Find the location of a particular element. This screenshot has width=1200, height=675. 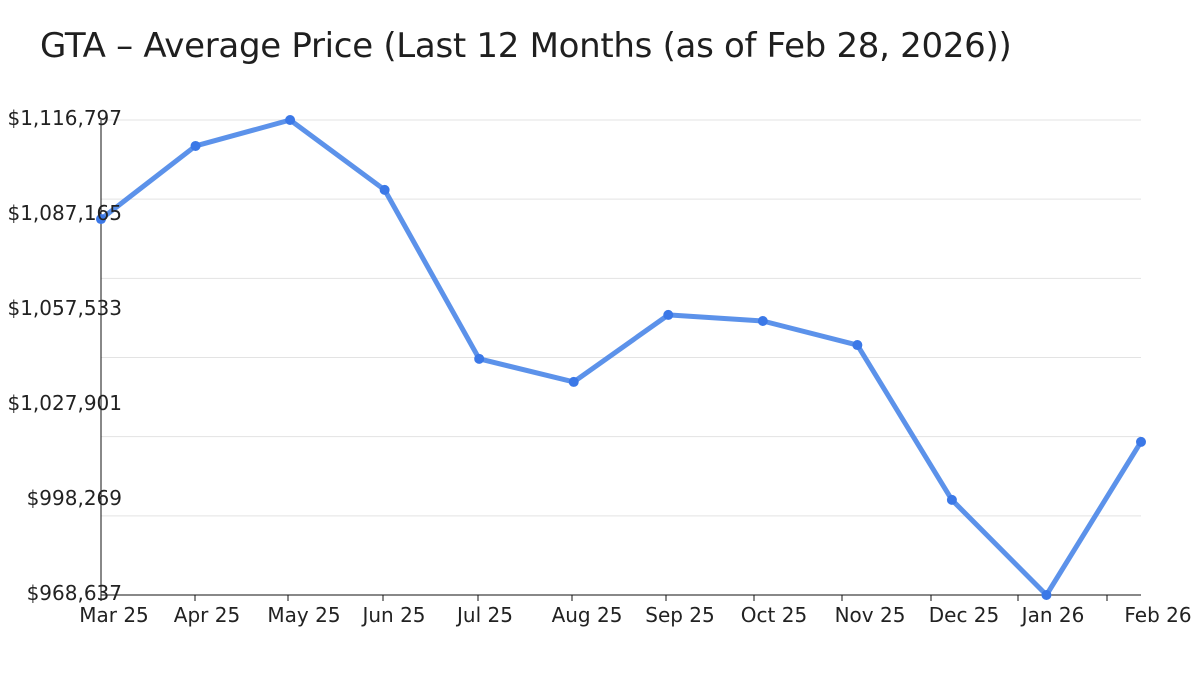

x-tick-label: Sep 25 is located at coordinates (680, 615).